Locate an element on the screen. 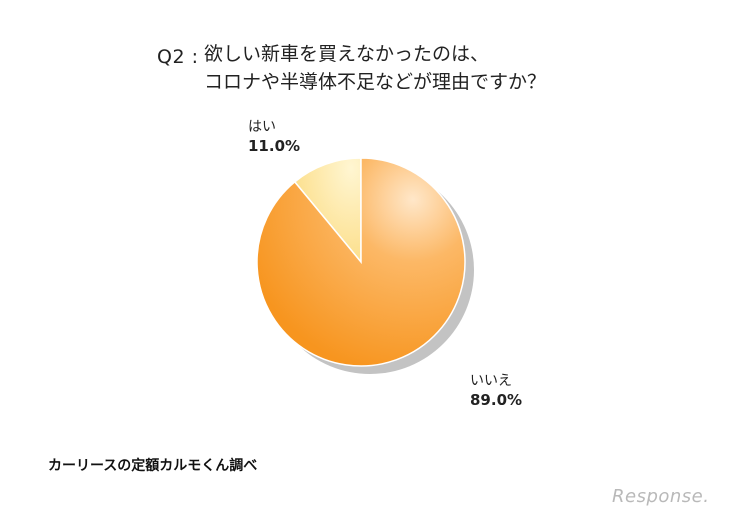  chart-title-line-1: 欲しい新車を買えなかったのは、 is located at coordinates (347, 54).